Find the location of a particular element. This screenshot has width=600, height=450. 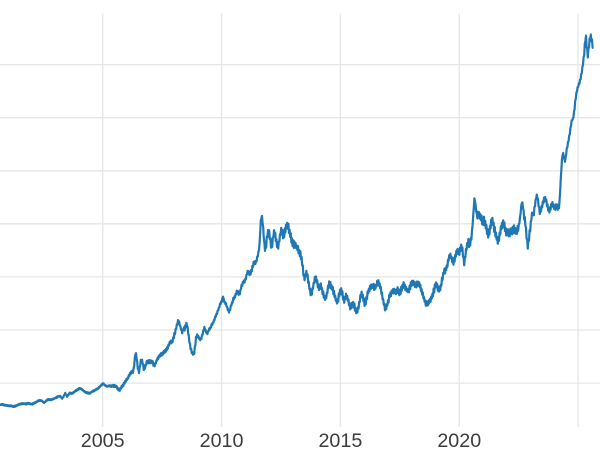

svg-text: 2010 is located at coordinates (222, 440).